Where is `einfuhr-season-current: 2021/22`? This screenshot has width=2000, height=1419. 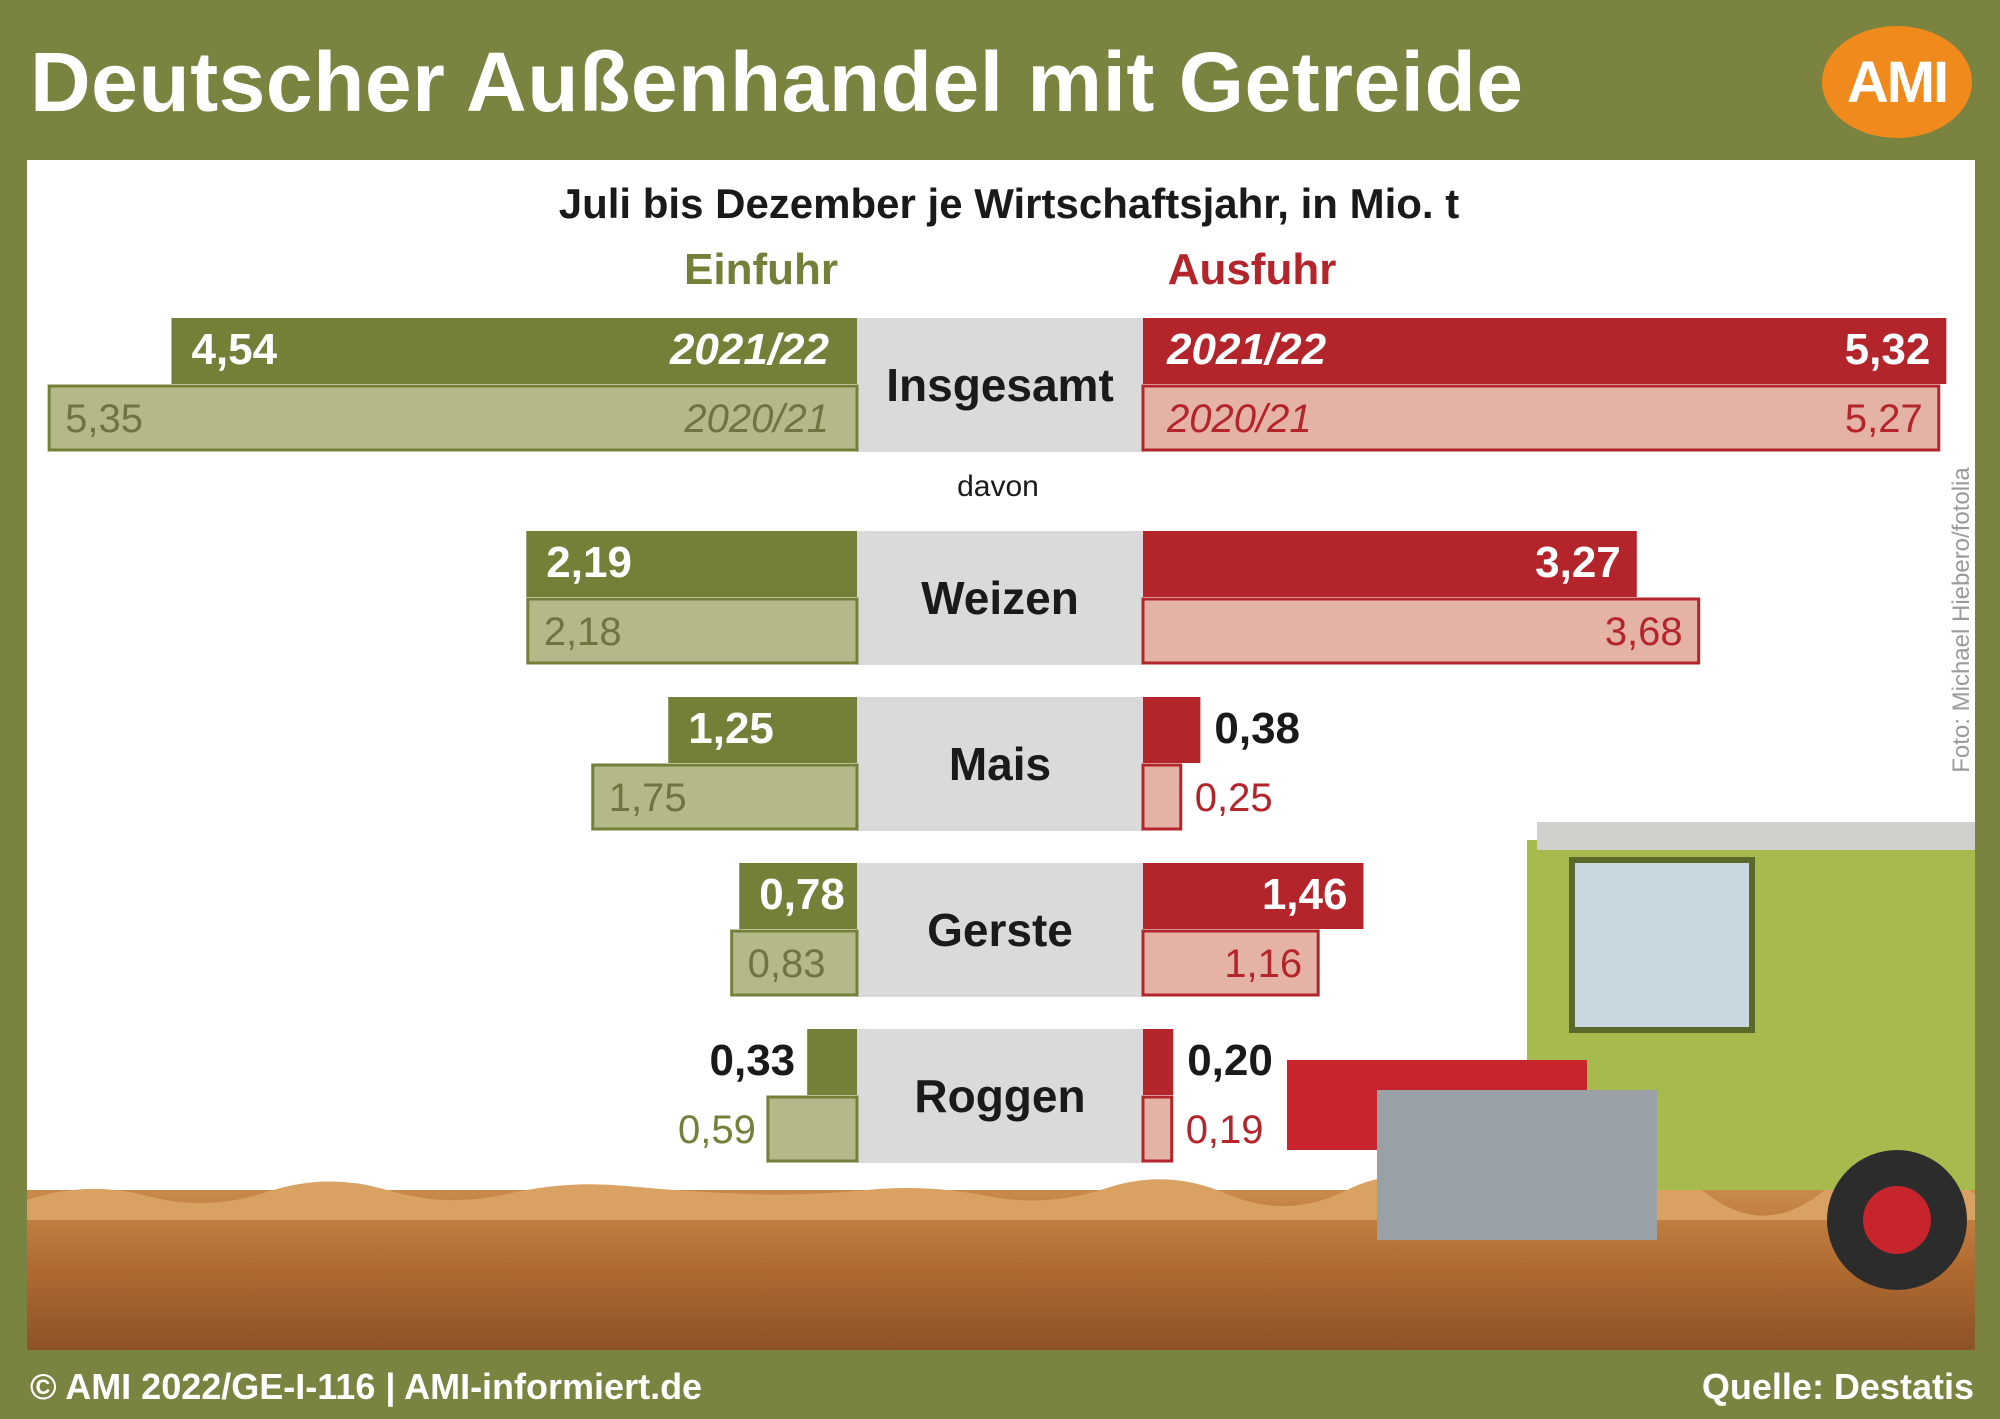 einfuhr-season-current: 2021/22 is located at coordinates (749, 349).